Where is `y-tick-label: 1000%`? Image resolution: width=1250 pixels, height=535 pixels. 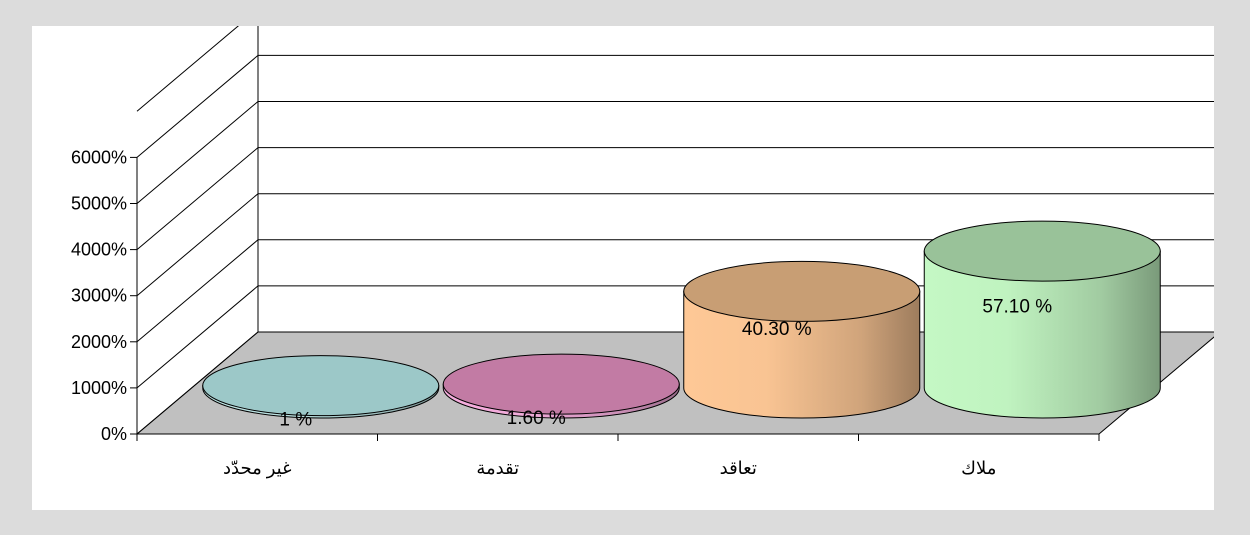
y-tick-label: 1000% is located at coordinates (99, 388).